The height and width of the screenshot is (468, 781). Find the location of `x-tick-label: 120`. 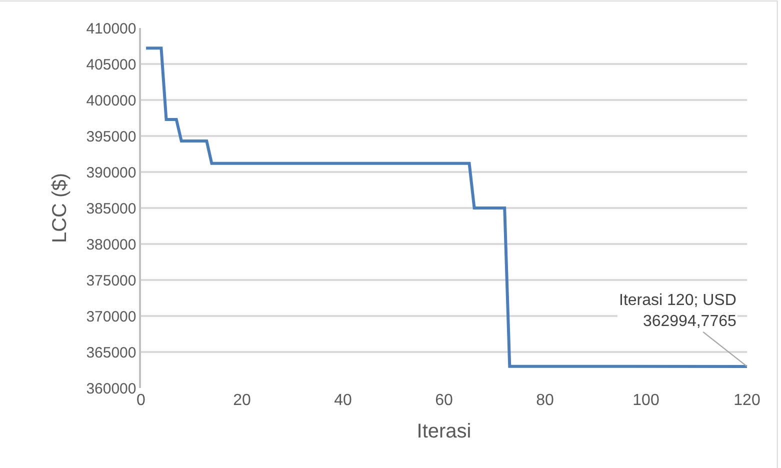

x-tick-label: 120 is located at coordinates (747, 400).